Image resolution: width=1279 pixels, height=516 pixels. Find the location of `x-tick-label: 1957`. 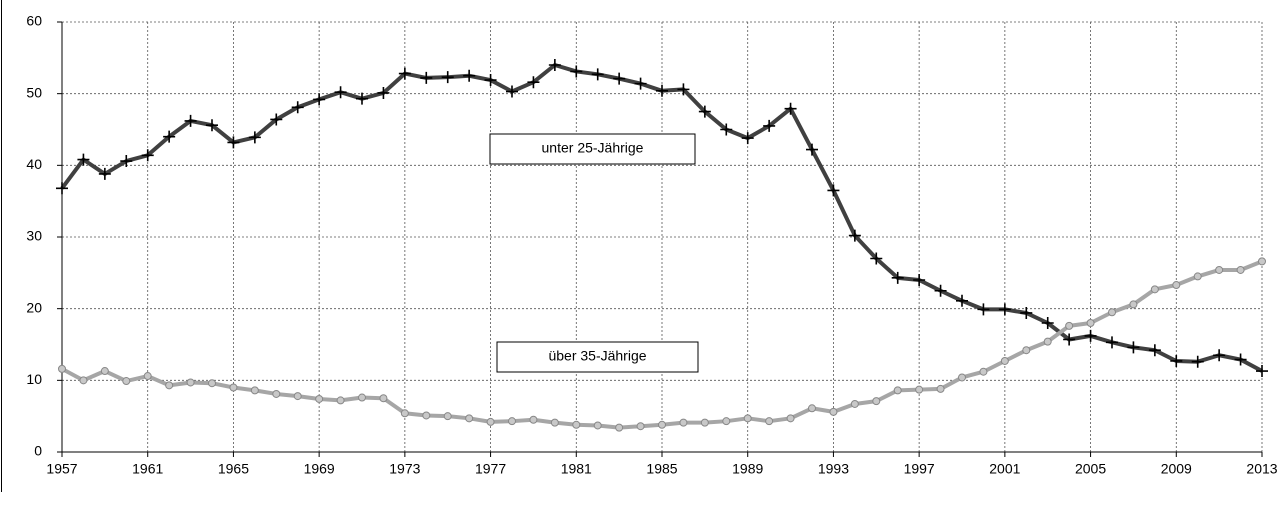

x-tick-label: 1957 is located at coordinates (61, 469).